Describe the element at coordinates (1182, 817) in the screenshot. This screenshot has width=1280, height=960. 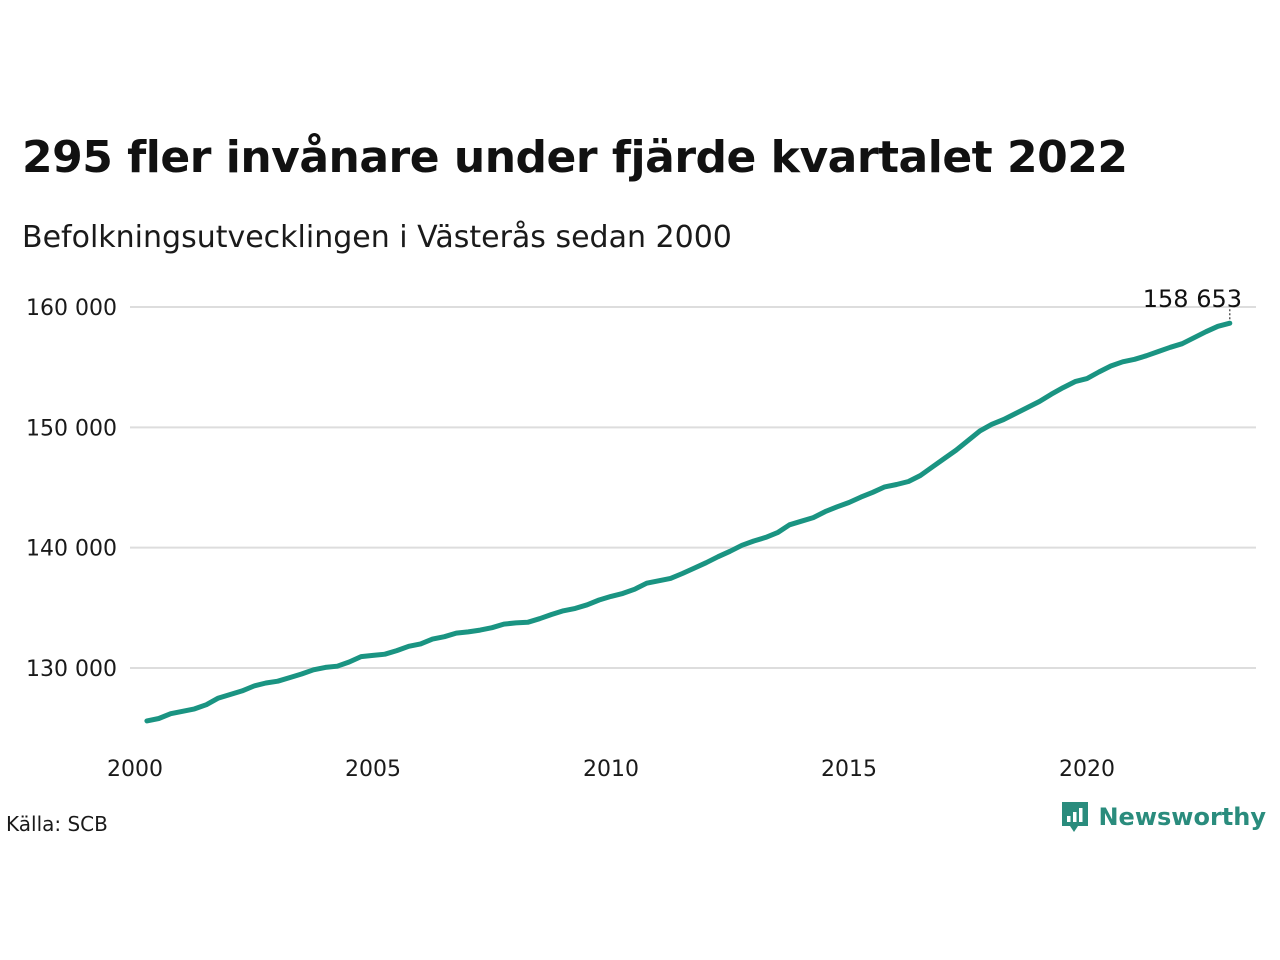
I see `brand-name: Newsworthy` at that location.